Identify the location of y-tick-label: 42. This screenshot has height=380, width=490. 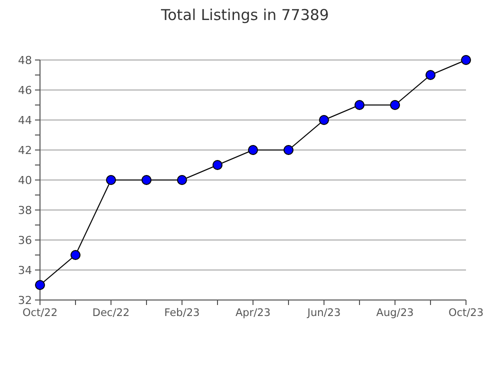
(25, 150).